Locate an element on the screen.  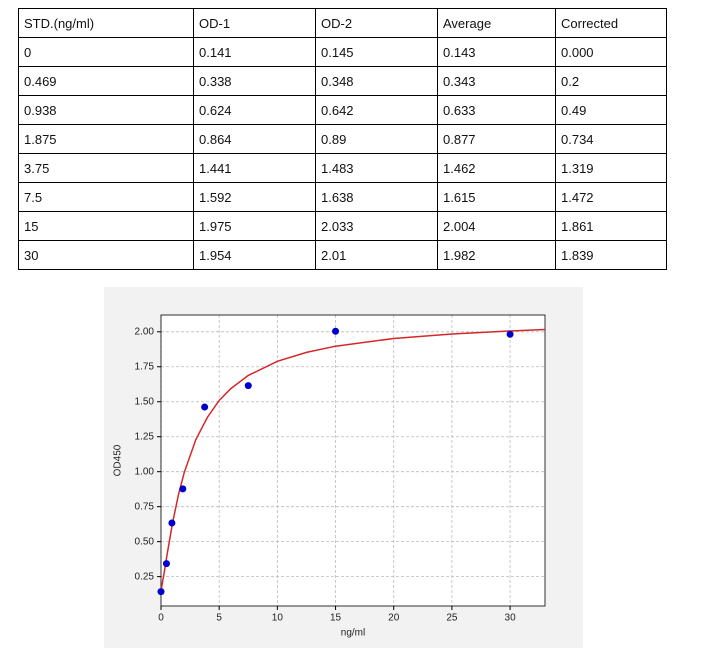
table-cell: 0.877 is located at coordinates (496, 139).